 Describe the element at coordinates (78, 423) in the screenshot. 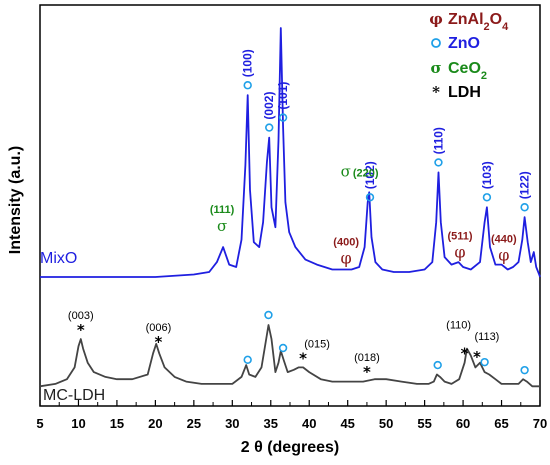

I see `x-tick-label-10: 10` at that location.